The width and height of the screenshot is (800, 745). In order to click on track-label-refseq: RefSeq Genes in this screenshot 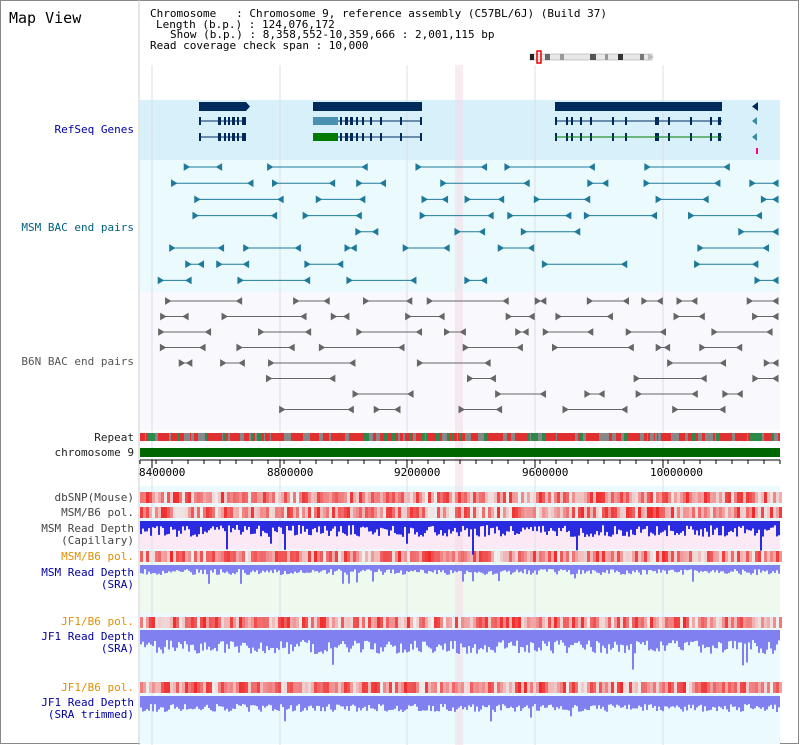, I will do `click(94, 129)`.